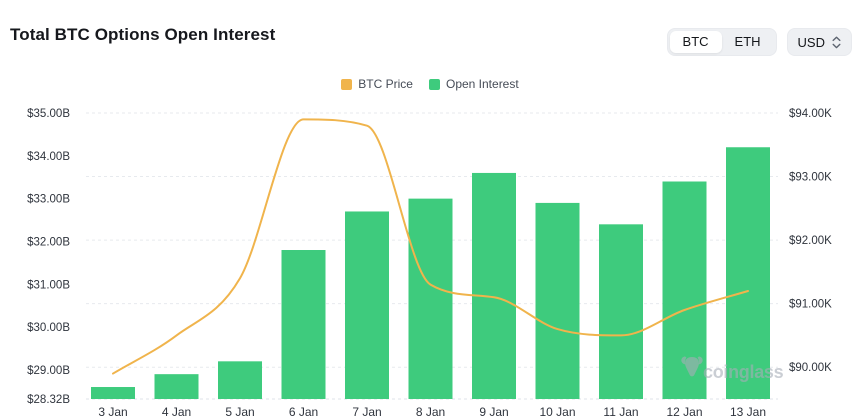  Describe the element at coordinates (810, 114) in the screenshot. I see `right-axis-tick-label: $94.00K` at that location.